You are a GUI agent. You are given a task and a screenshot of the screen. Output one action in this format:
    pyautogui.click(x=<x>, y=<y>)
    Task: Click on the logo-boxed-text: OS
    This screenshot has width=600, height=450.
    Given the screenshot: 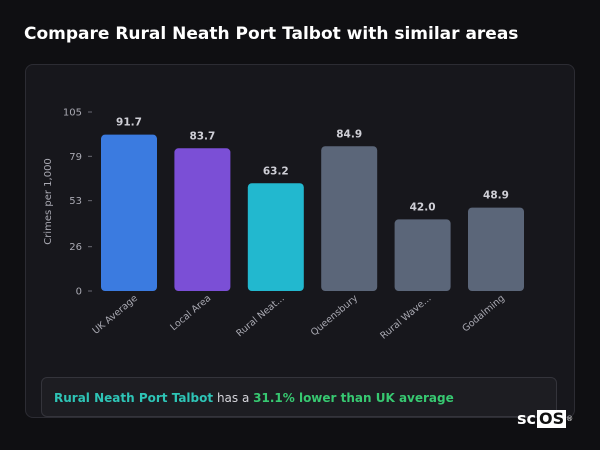 What is the action you would take?
    pyautogui.click(x=552, y=418)
    